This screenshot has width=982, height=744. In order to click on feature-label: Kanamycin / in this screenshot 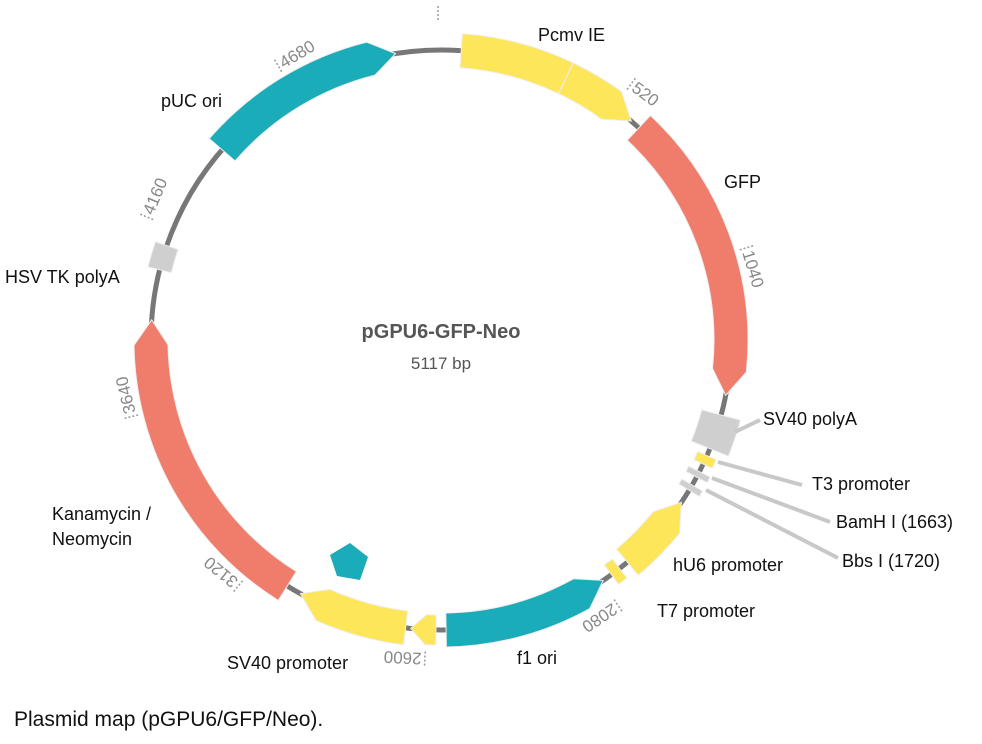, I will do `click(101, 514)`.